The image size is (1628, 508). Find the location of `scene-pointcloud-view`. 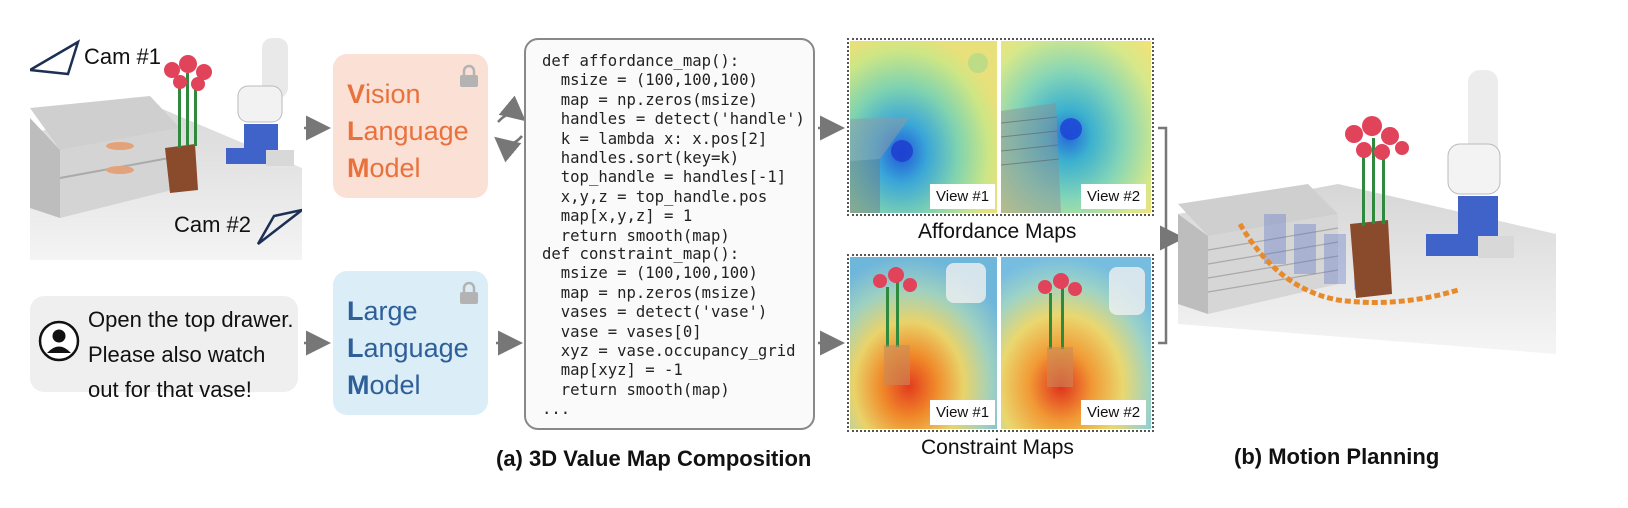

scene-pointcloud-view is located at coordinates (166, 149).